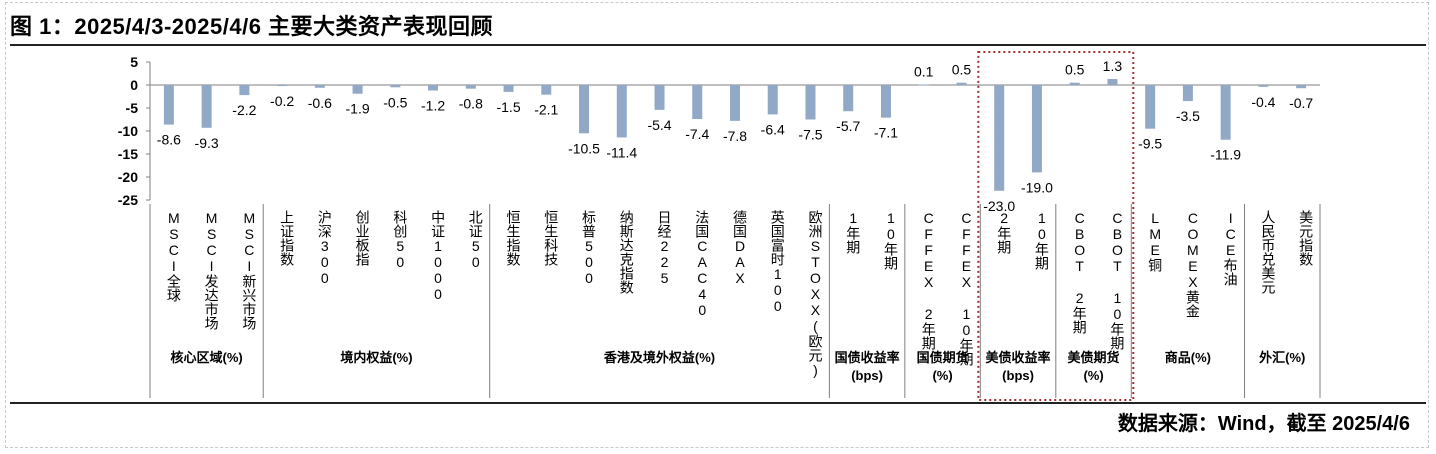 This screenshot has width=1436, height=454. I want to click on value-label: -7.5, so click(810, 135).